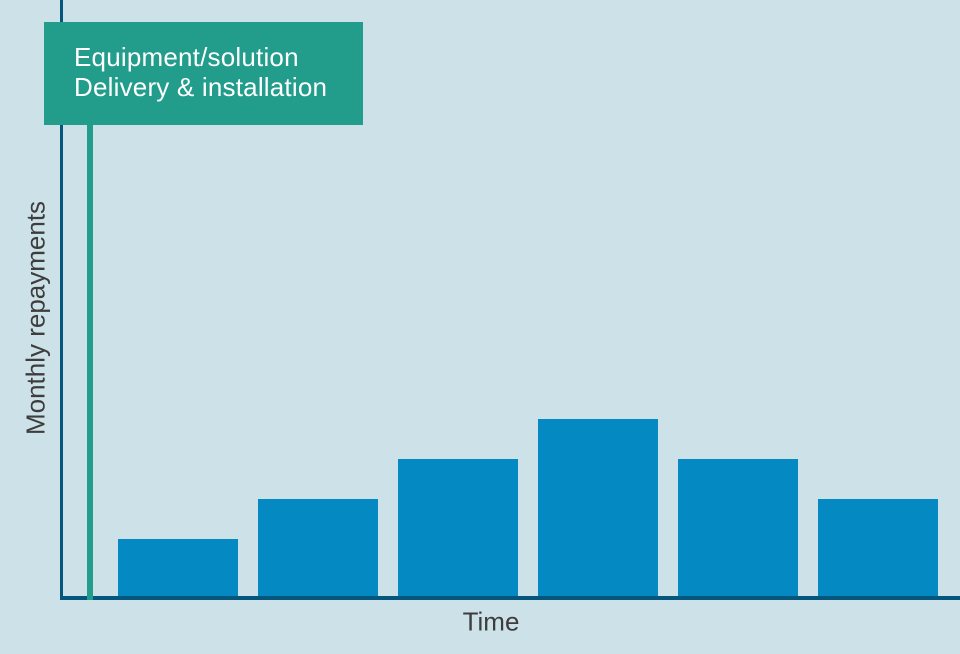 This screenshot has height=654, width=960. I want to click on annotation-line-2: Delivery & installation, so click(201, 87).